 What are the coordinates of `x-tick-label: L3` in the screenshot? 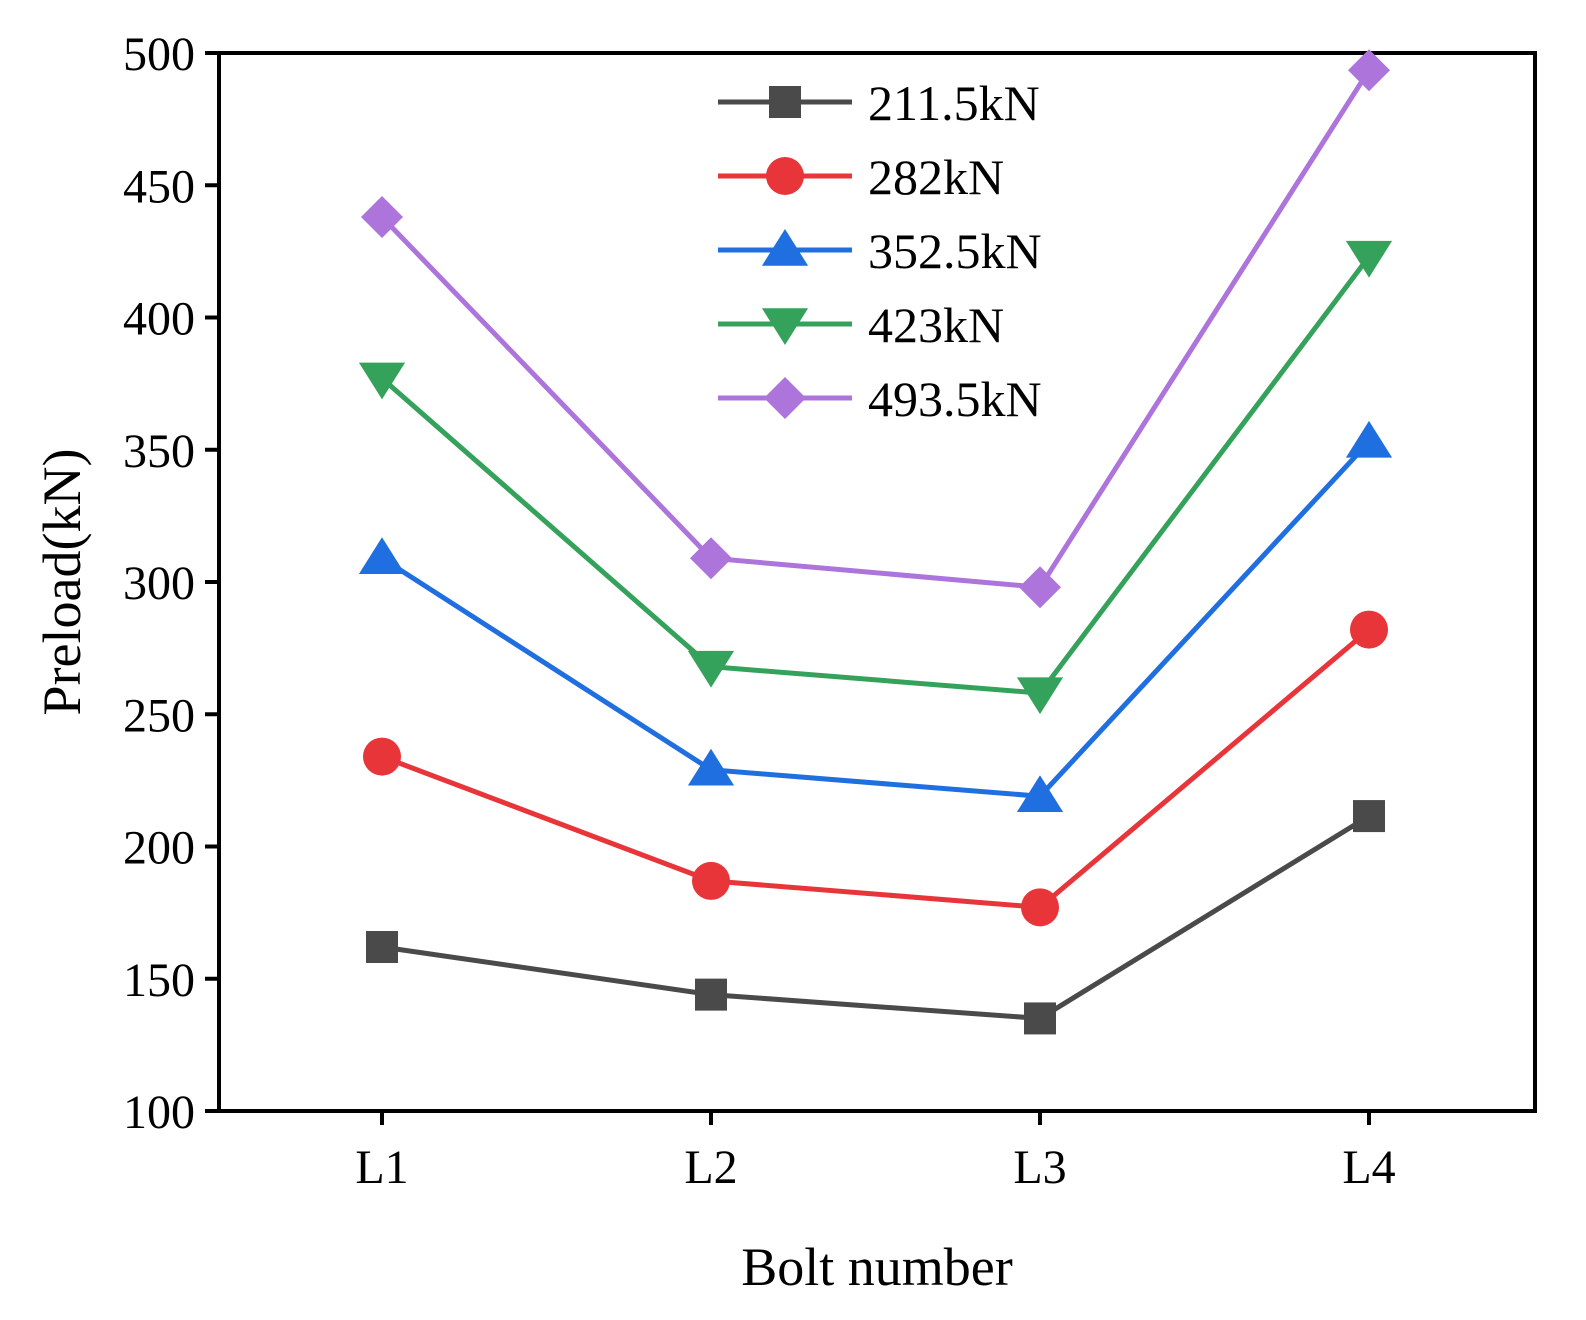 It's located at (1039, 1167).